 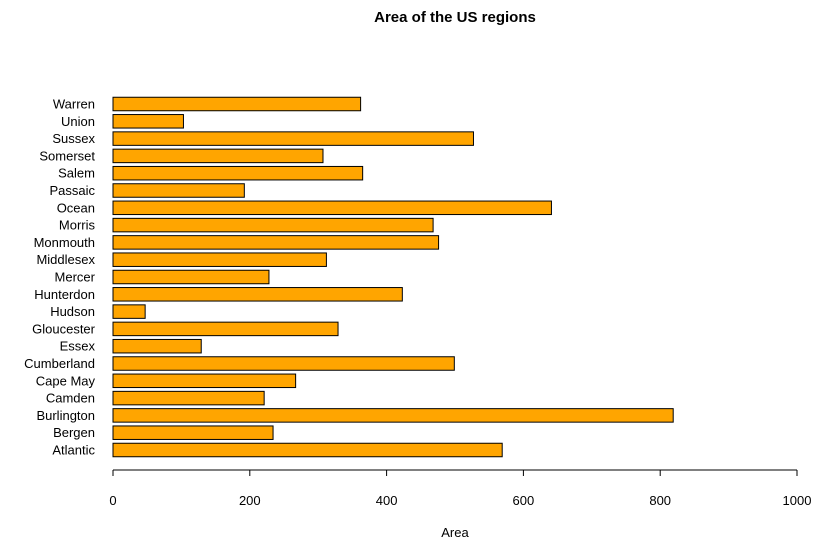 What do you see at coordinates (73, 138) in the screenshot?
I see `category-label-sussex: Sussex` at bounding box center [73, 138].